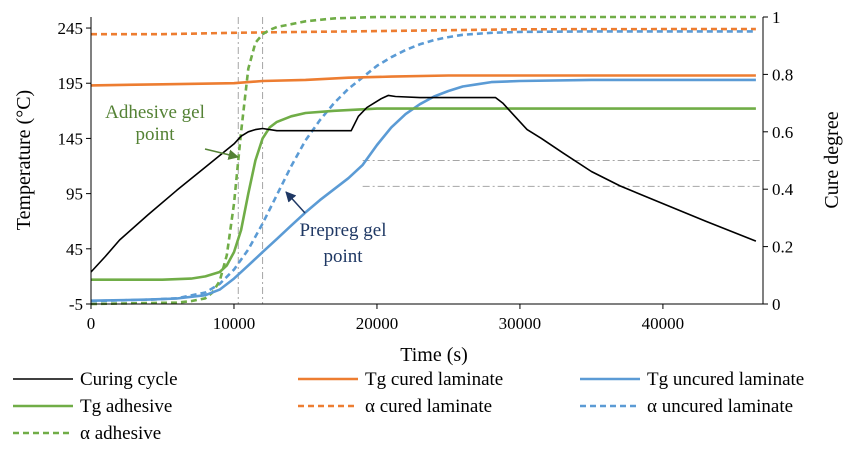  I want to click on y-tick-label: 195, so click(71, 83).